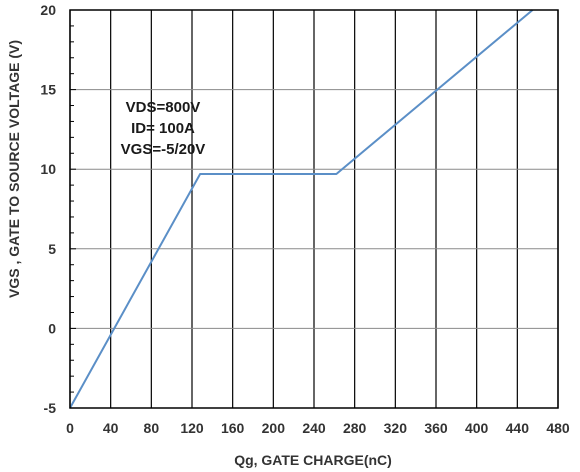 The width and height of the screenshot is (580, 472). I want to click on y-minor-ticks, so click(73, 209).